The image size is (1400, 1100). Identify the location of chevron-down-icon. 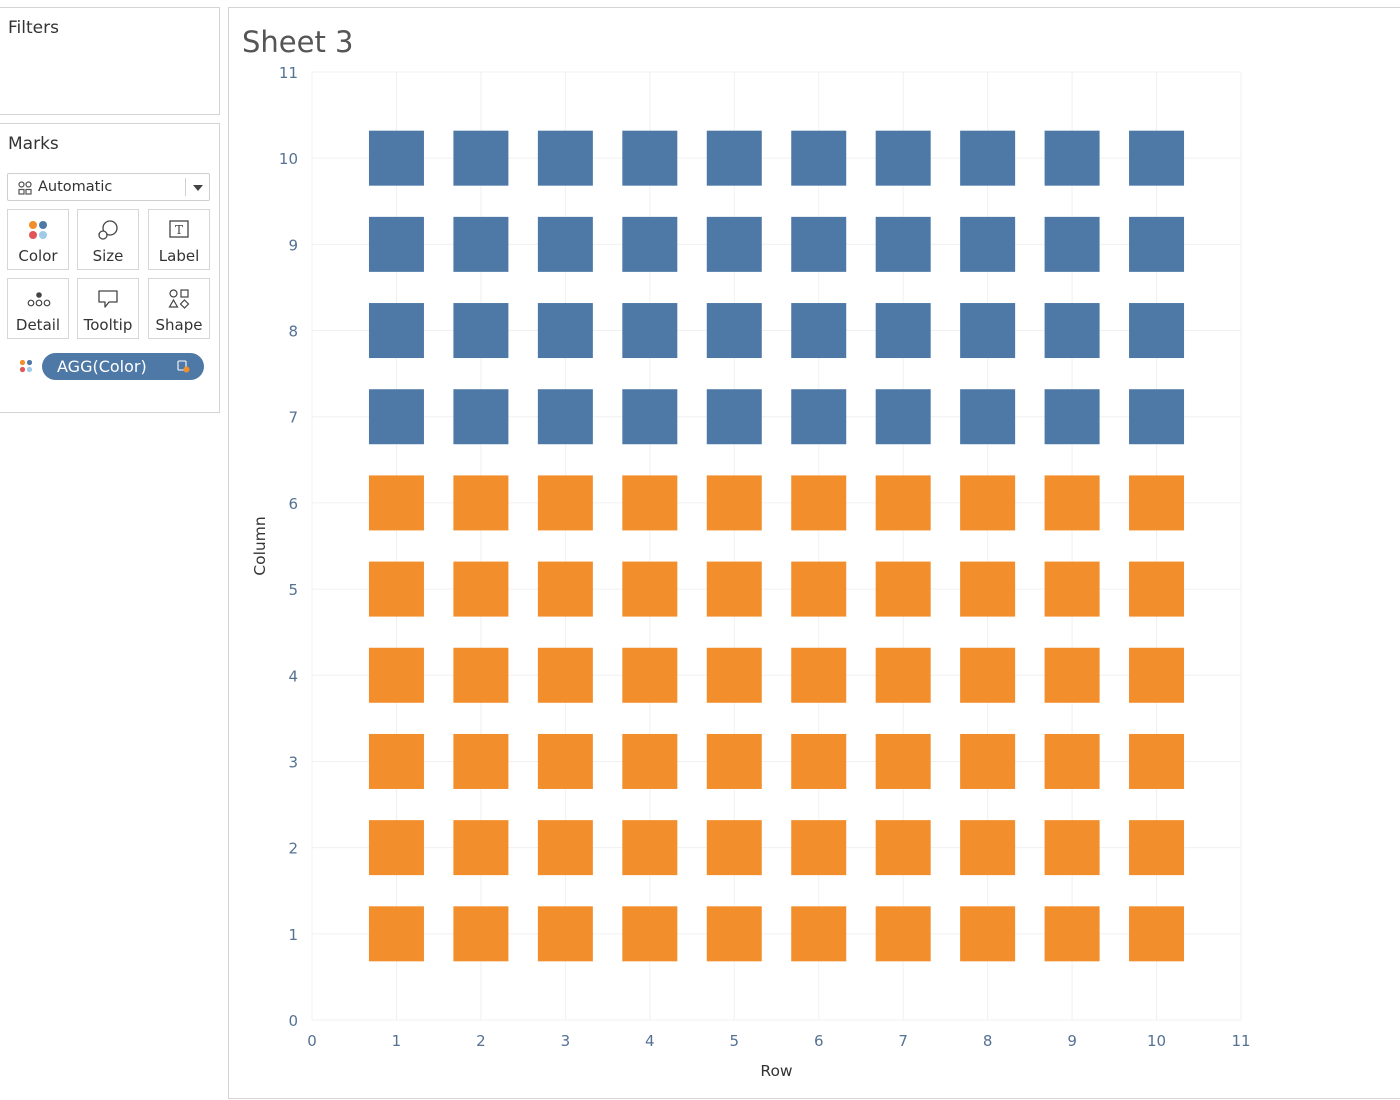
(198, 188).